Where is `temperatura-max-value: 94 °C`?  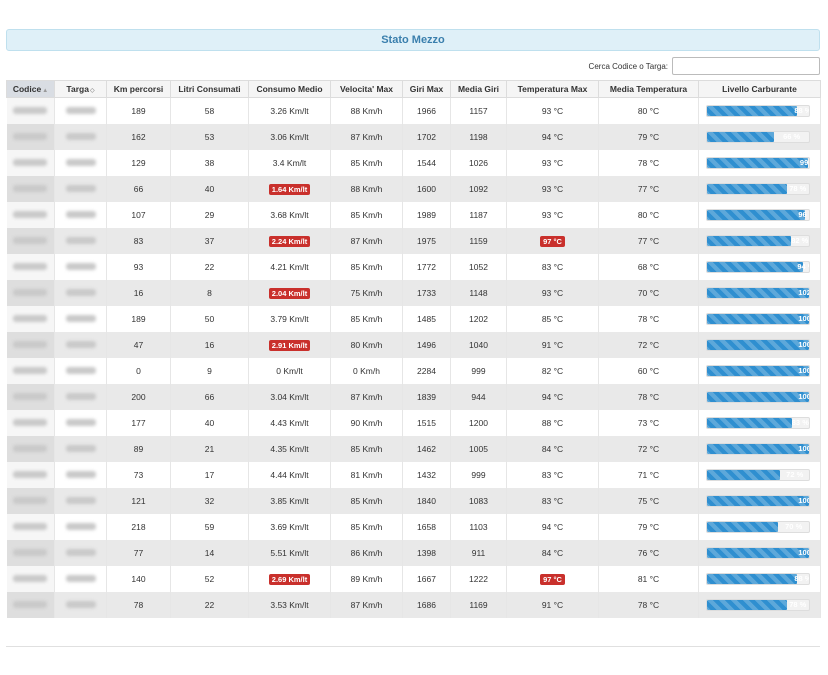
temperatura-max-value: 94 °C is located at coordinates (552, 137).